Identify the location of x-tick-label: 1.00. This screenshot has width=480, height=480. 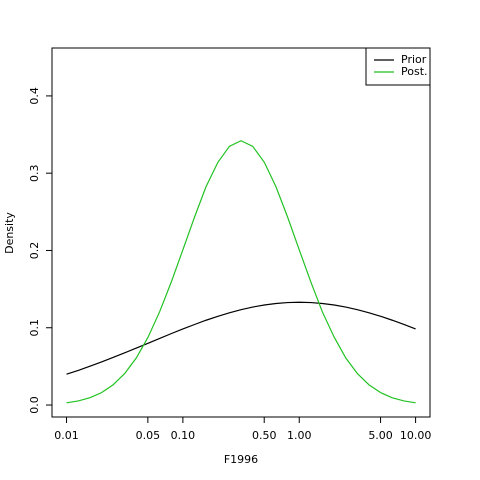
(299, 435).